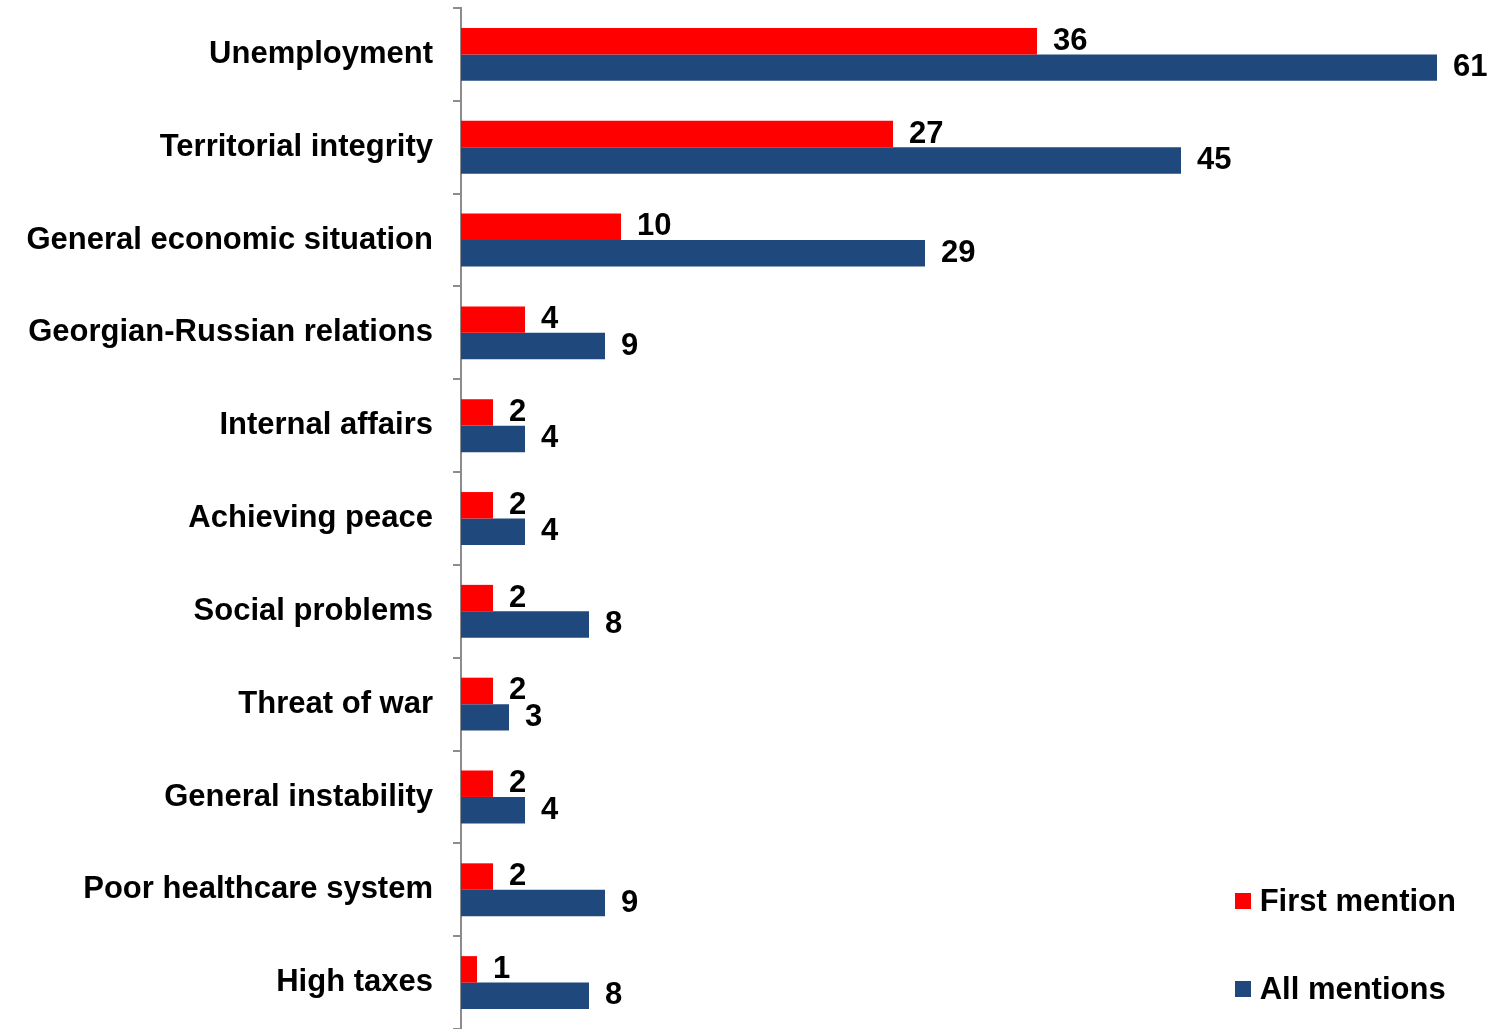 This screenshot has width=1493, height=1029. Describe the element at coordinates (335, 702) in the screenshot. I see `y-tick-label: Threat of war` at that location.